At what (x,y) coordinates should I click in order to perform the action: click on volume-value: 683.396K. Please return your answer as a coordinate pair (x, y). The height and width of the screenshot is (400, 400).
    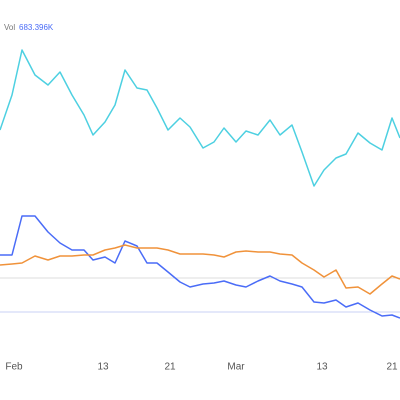
    Looking at the image, I should click on (36, 27).